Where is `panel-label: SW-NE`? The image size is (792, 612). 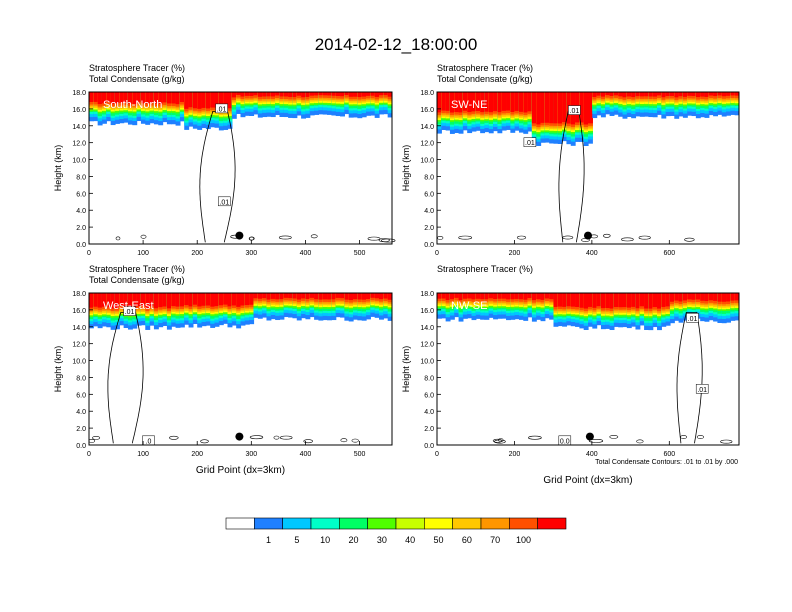 panel-label: SW-NE is located at coordinates (469, 105).